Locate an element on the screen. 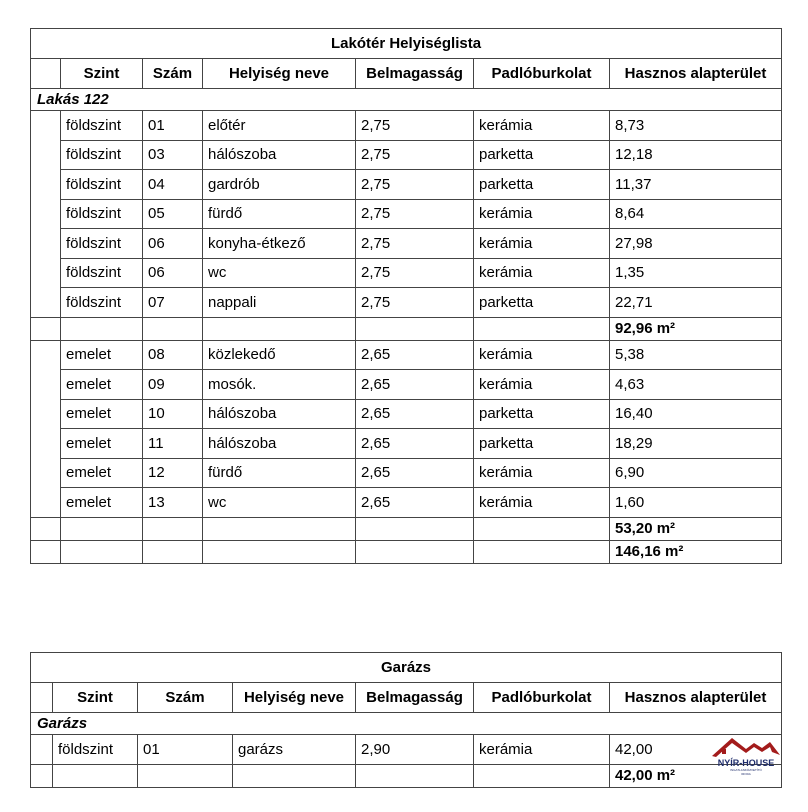 This screenshot has width=808, height=812. cell: 42,00 is located at coordinates (695, 749).